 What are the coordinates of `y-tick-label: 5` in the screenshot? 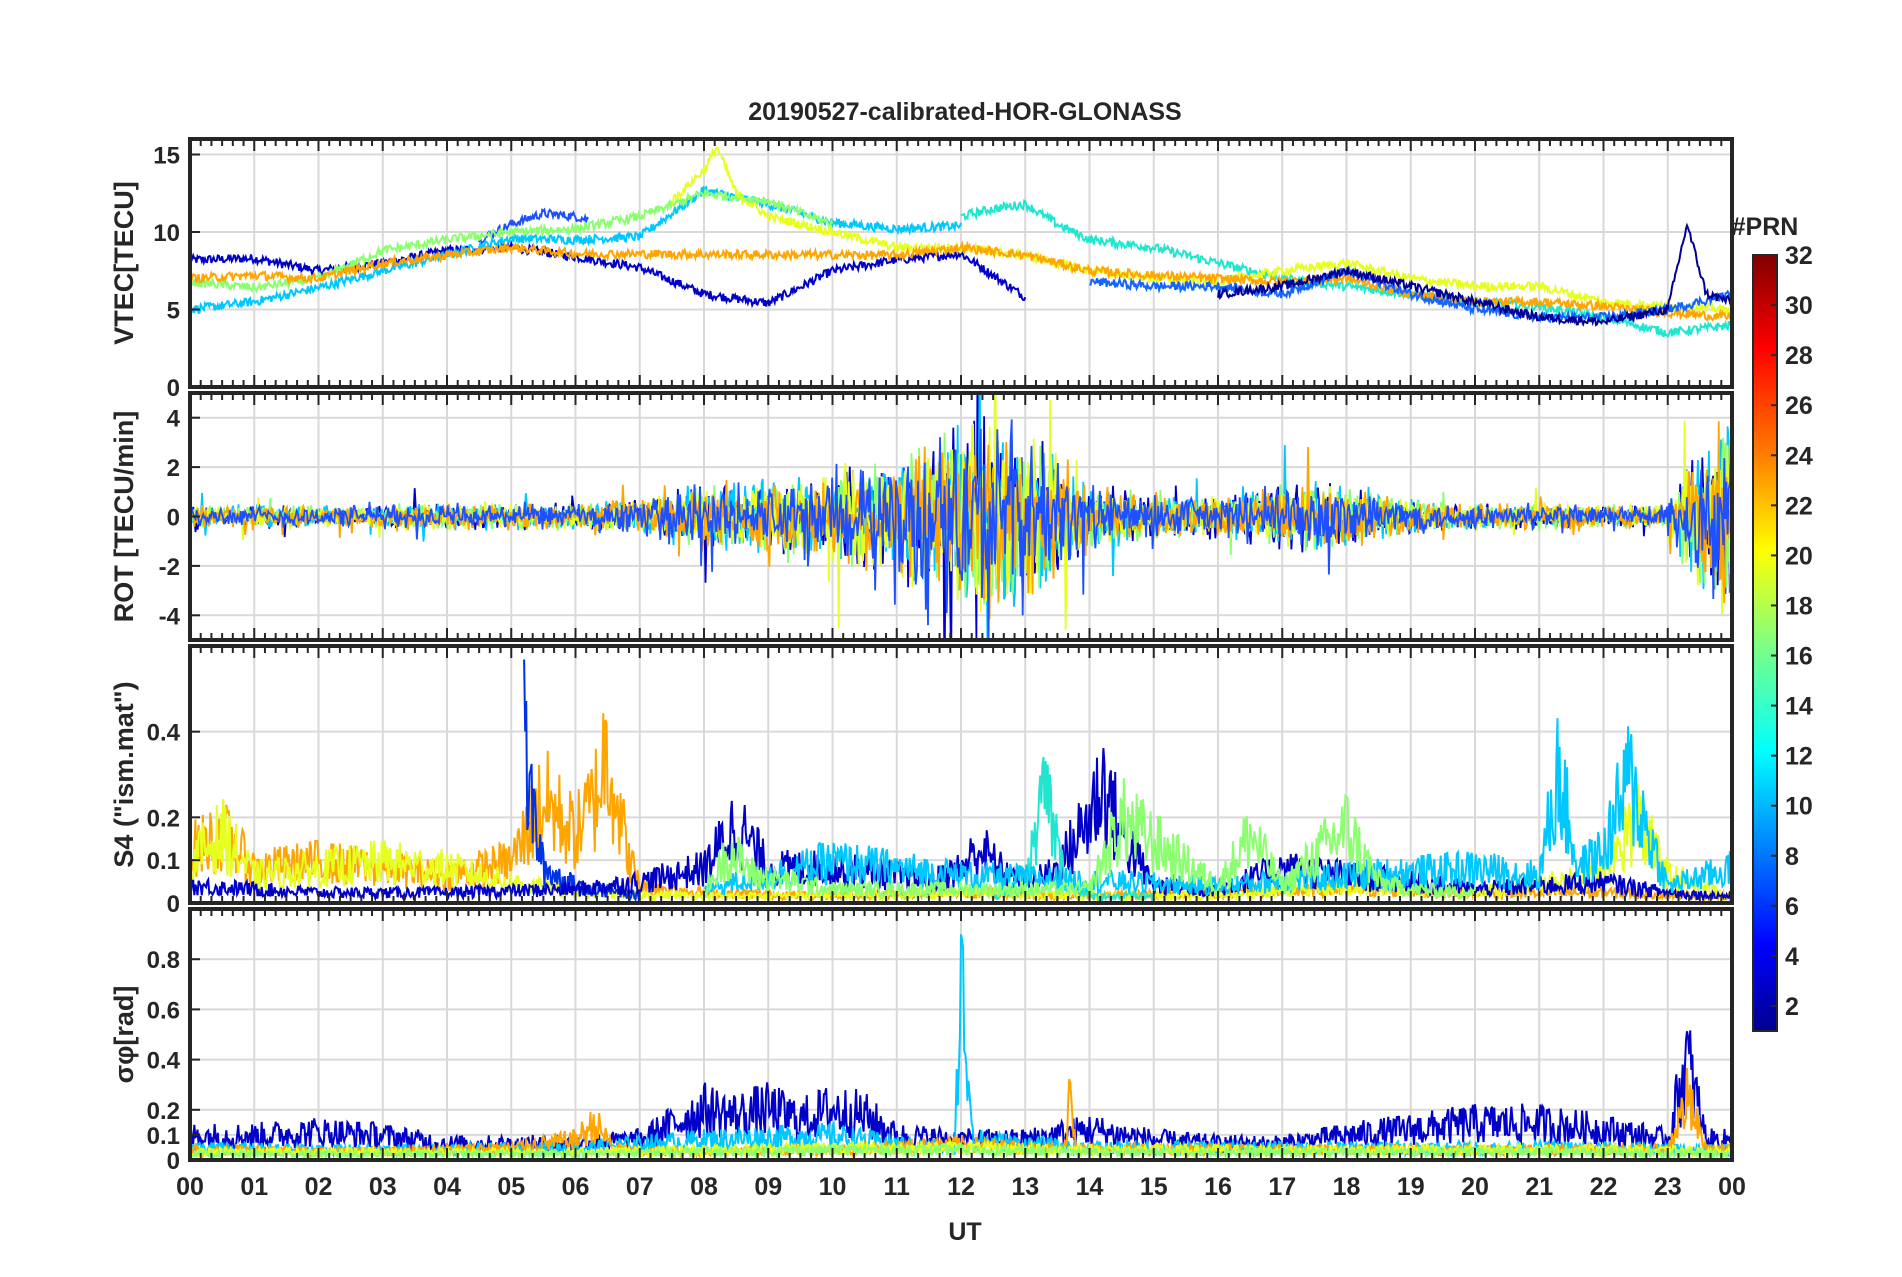 It's located at (173, 311).